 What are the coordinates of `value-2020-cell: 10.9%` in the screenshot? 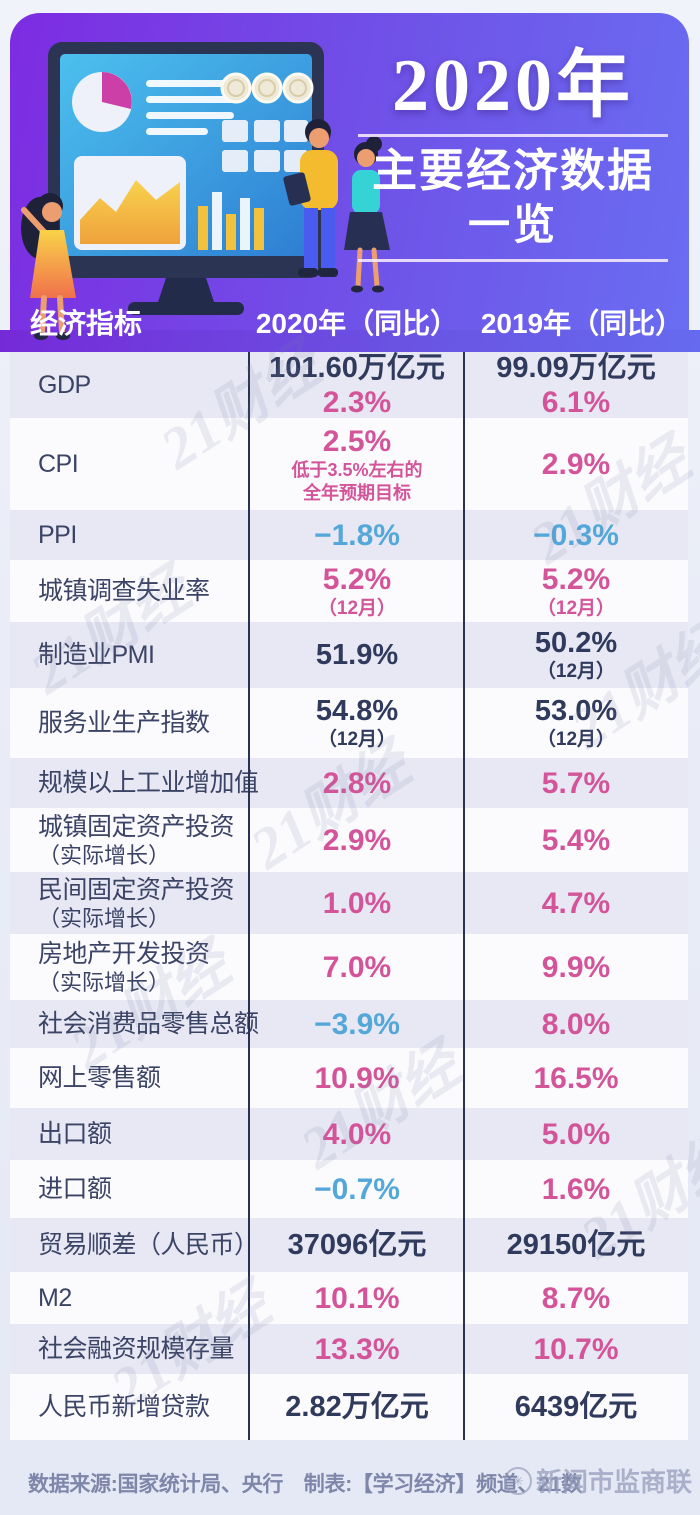 It's located at (357, 1078).